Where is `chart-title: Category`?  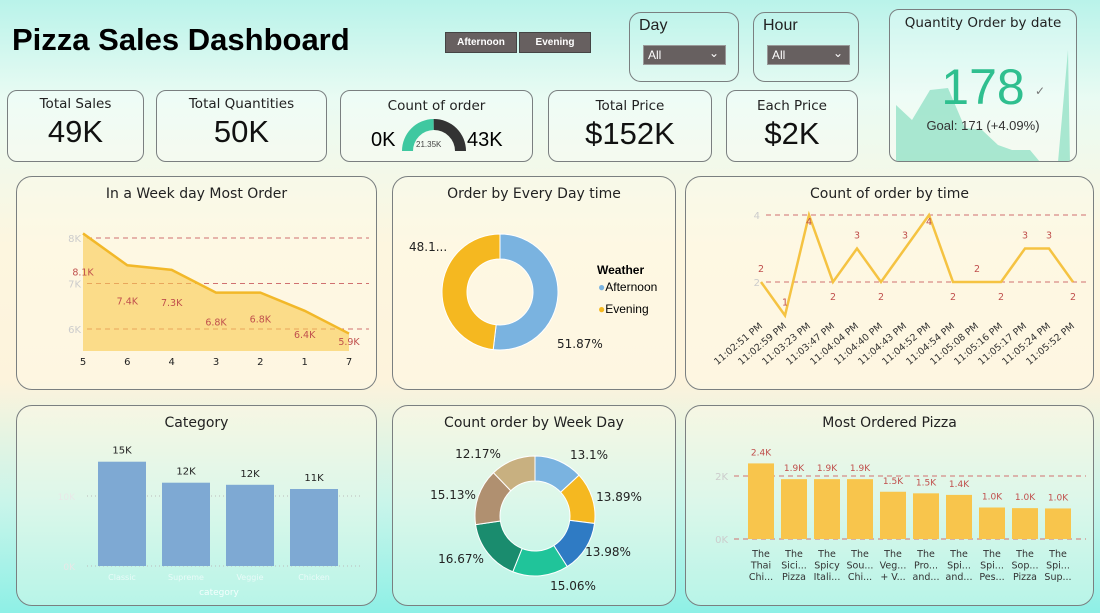 chart-title: Category is located at coordinates (196, 423).